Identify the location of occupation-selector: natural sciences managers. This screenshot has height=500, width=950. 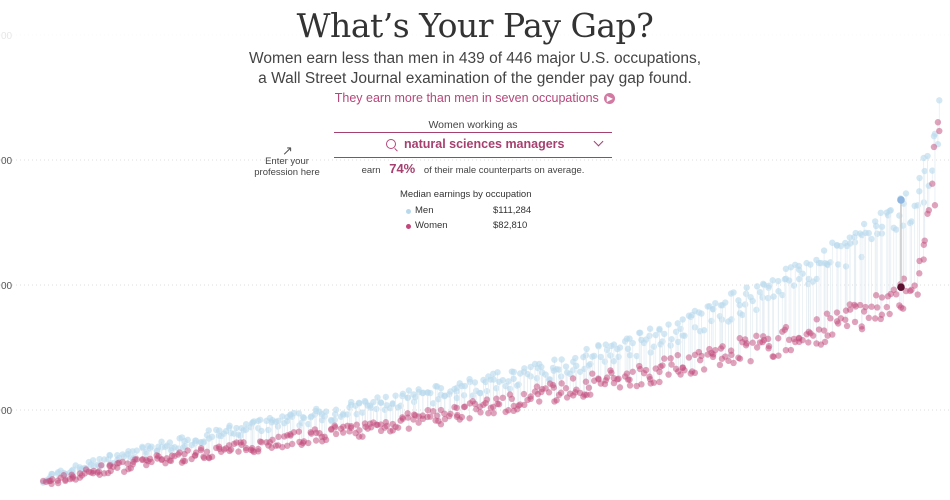
(473, 145).